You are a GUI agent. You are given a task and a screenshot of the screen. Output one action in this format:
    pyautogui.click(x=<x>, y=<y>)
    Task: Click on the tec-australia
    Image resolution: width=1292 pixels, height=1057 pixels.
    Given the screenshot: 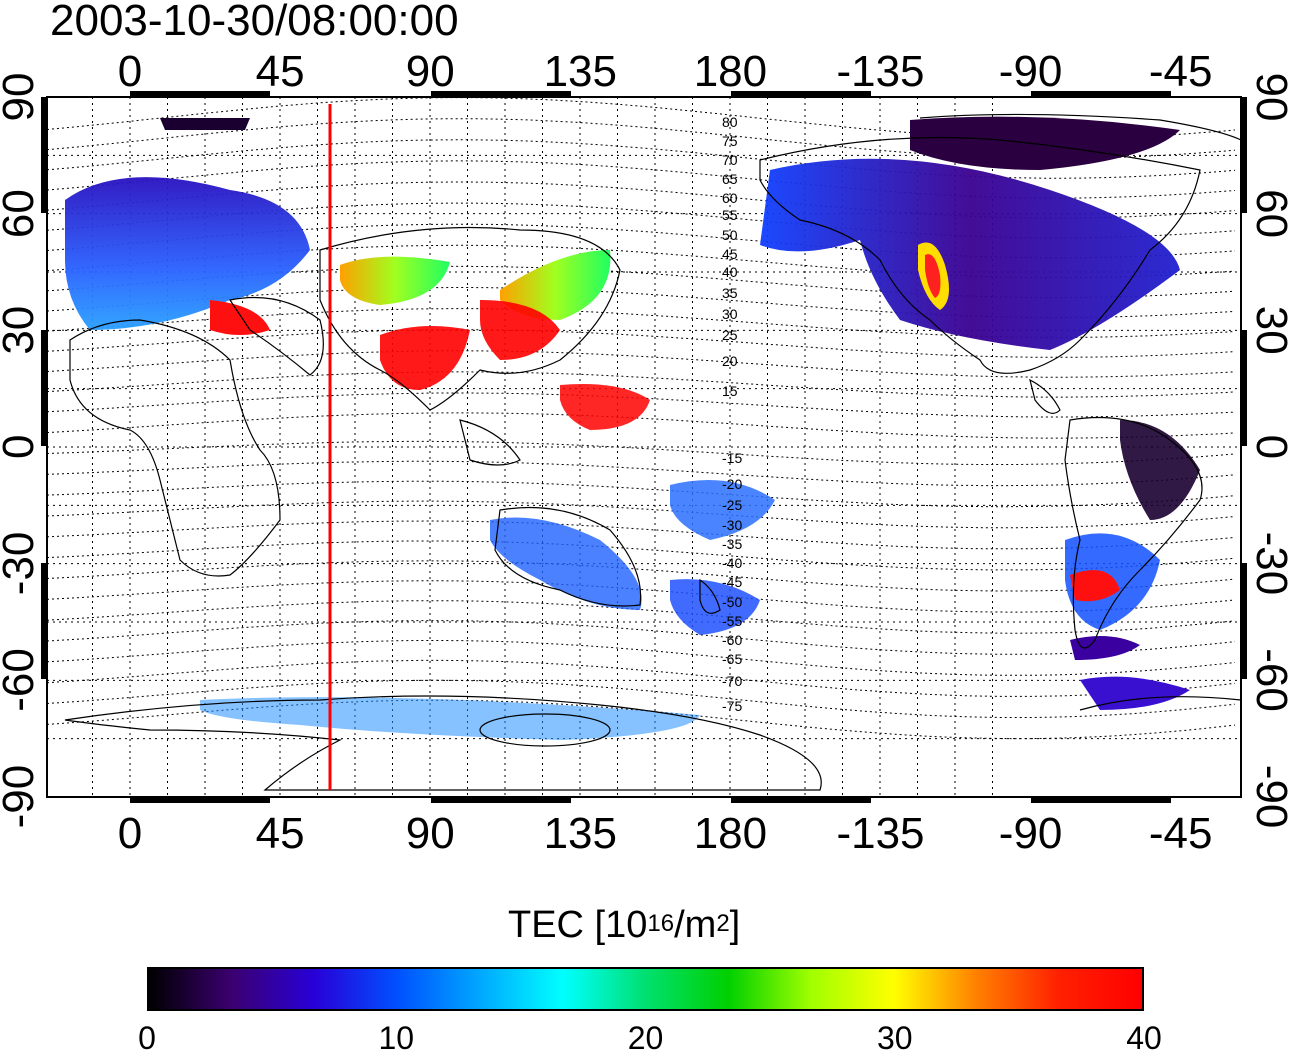 What is the action you would take?
    pyautogui.click(x=566, y=563)
    